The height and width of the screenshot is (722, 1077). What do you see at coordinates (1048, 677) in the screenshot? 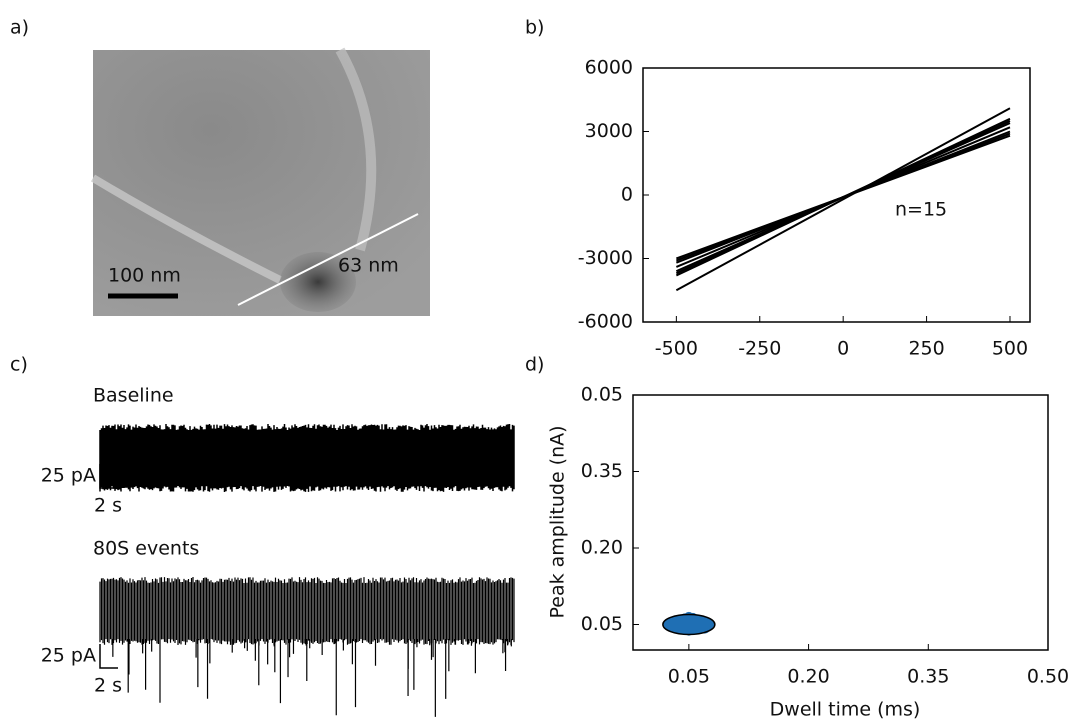
I see `x-tick-label: 0.50` at bounding box center [1048, 677].